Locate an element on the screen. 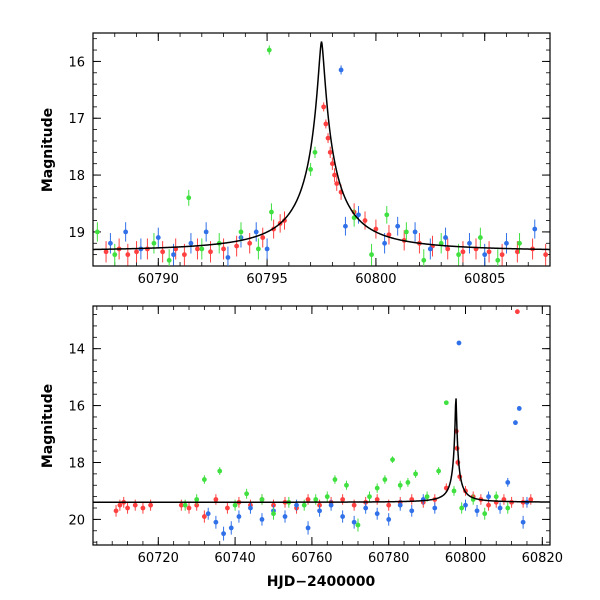 The height and width of the screenshot is (600, 600). y-tick-label: 19 is located at coordinates (76, 233).